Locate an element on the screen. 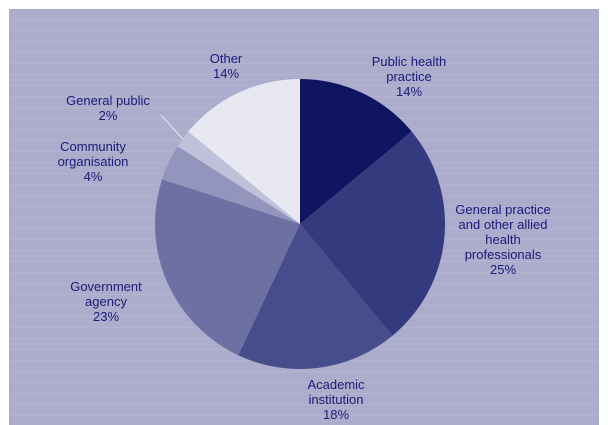 This screenshot has width=608, height=425. slice-label-4: Government agency 23% is located at coordinates (106, 301).